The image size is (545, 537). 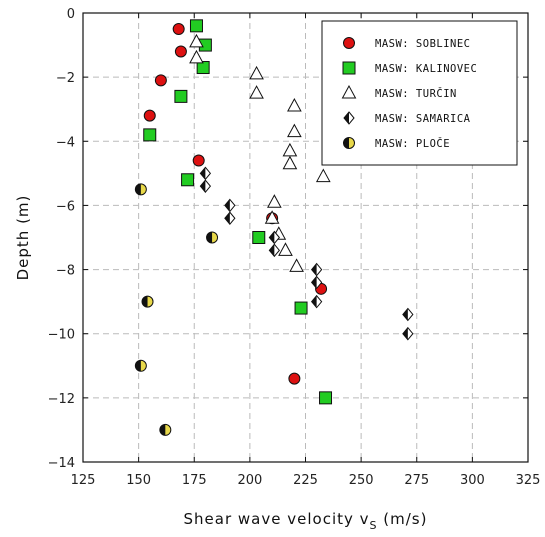 What do you see at coordinates (194, 480) in the screenshot?
I see `x-tick-label: 175` at bounding box center [194, 480].